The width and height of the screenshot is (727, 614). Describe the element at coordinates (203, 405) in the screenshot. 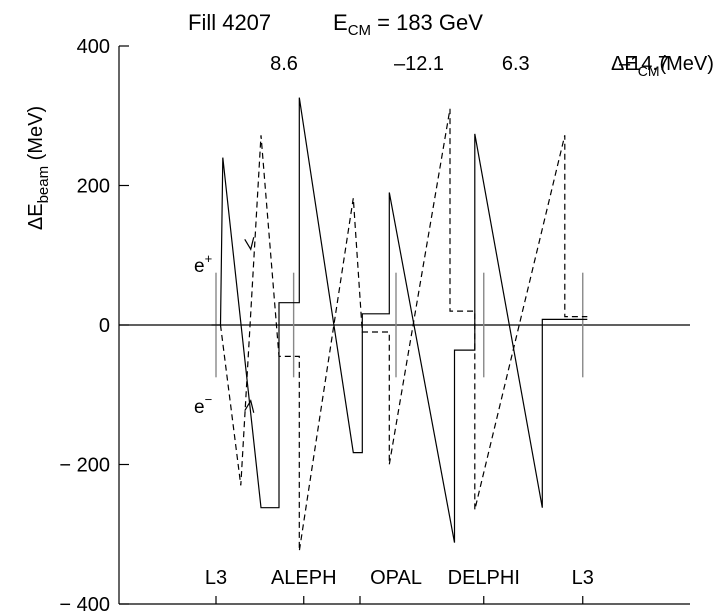

I see `electron-label: e−` at that location.